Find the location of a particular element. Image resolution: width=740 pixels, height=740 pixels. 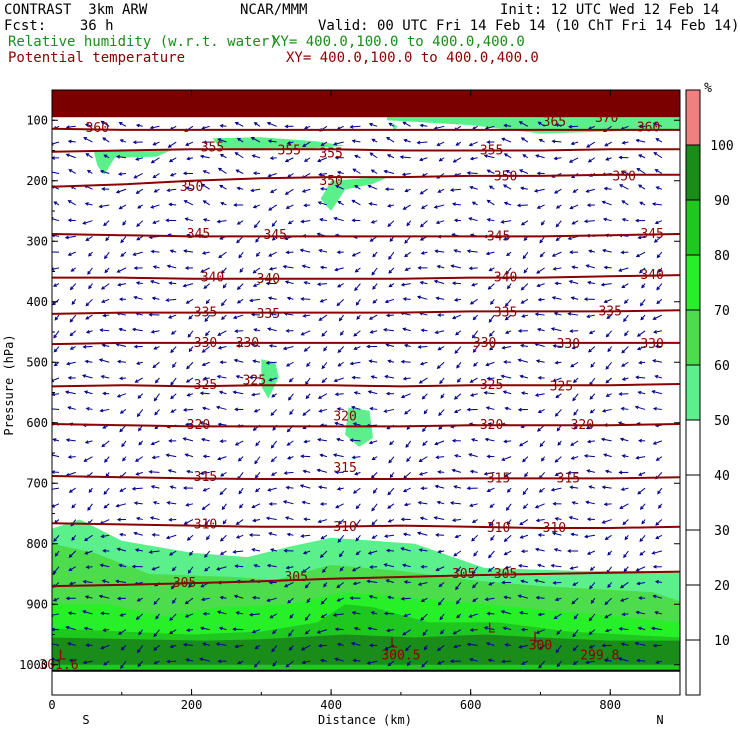

theta-label: 315 is located at coordinates (568, 478).